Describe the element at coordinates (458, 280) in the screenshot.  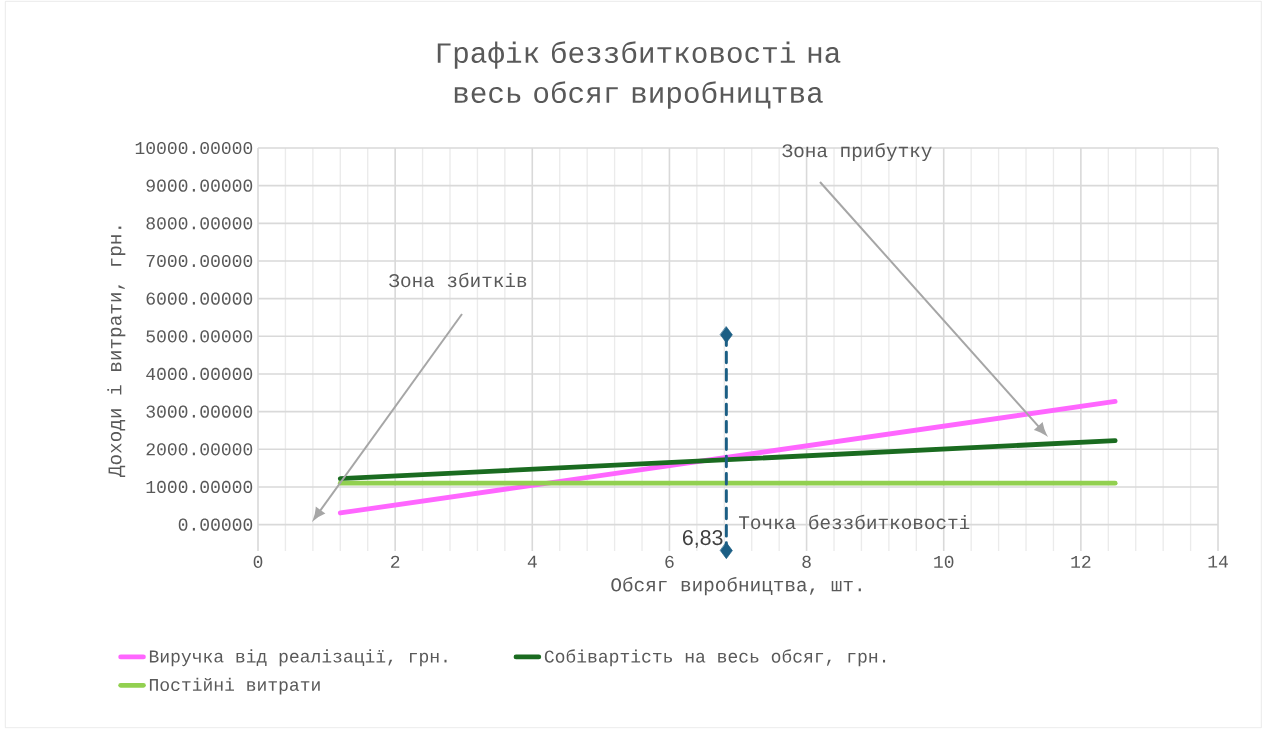
I see `annotation: Зона збитків` at that location.